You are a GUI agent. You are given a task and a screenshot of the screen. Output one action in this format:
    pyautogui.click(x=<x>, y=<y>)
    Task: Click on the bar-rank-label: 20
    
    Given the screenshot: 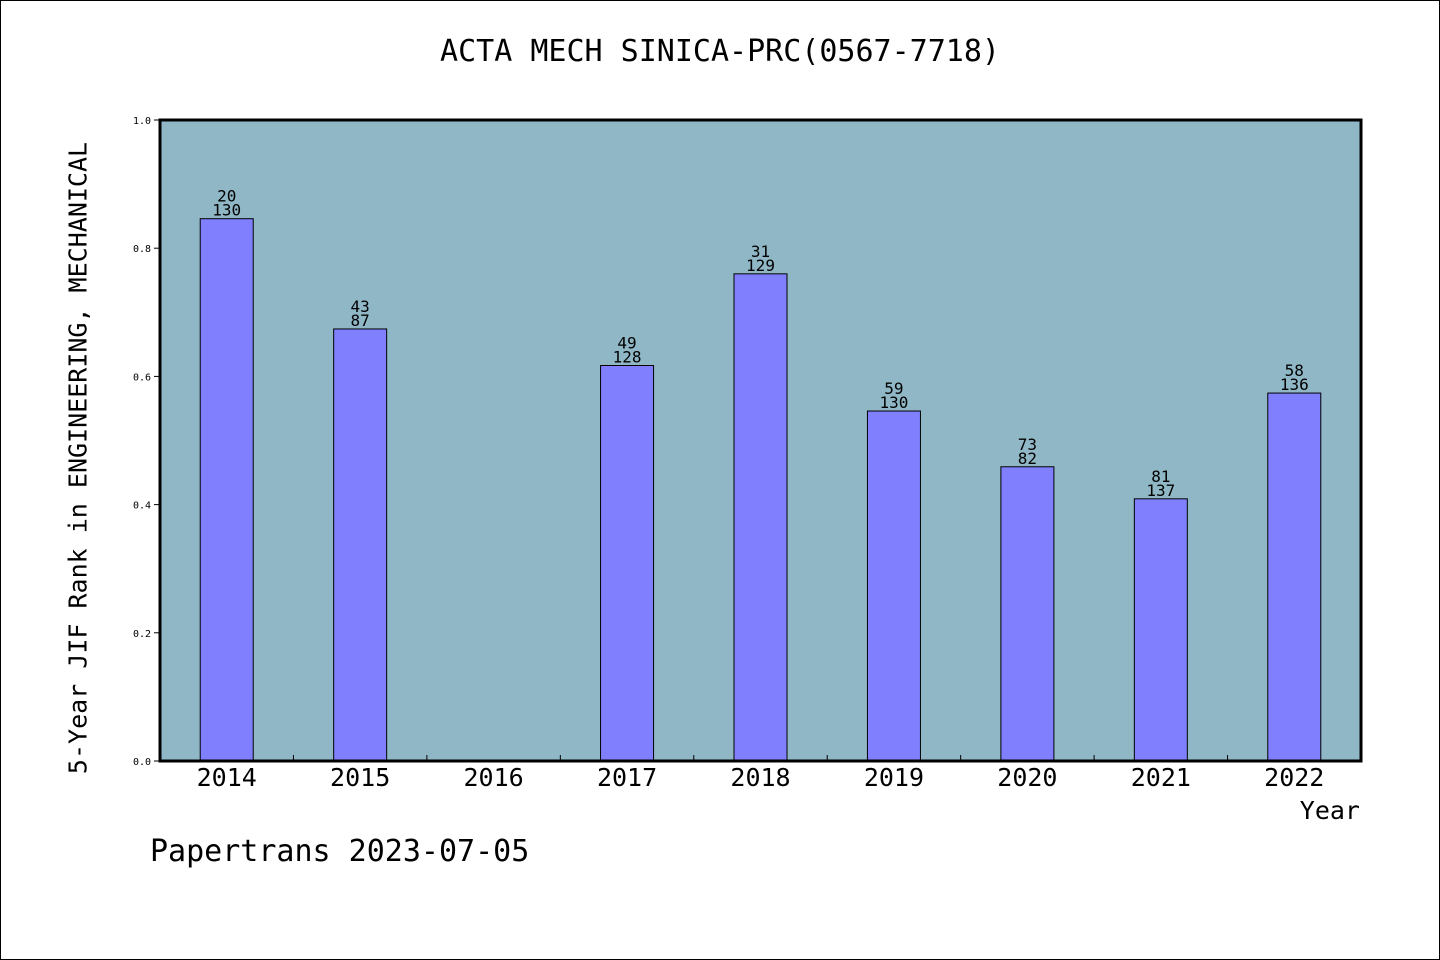 What is the action you would take?
    pyautogui.click(x=226, y=196)
    